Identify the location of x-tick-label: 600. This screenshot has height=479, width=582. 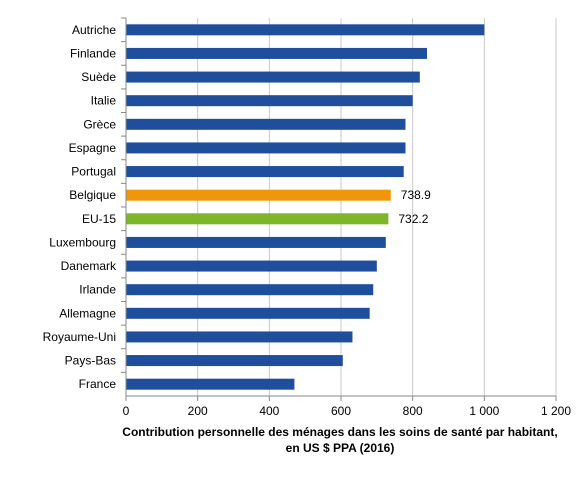
(341, 411).